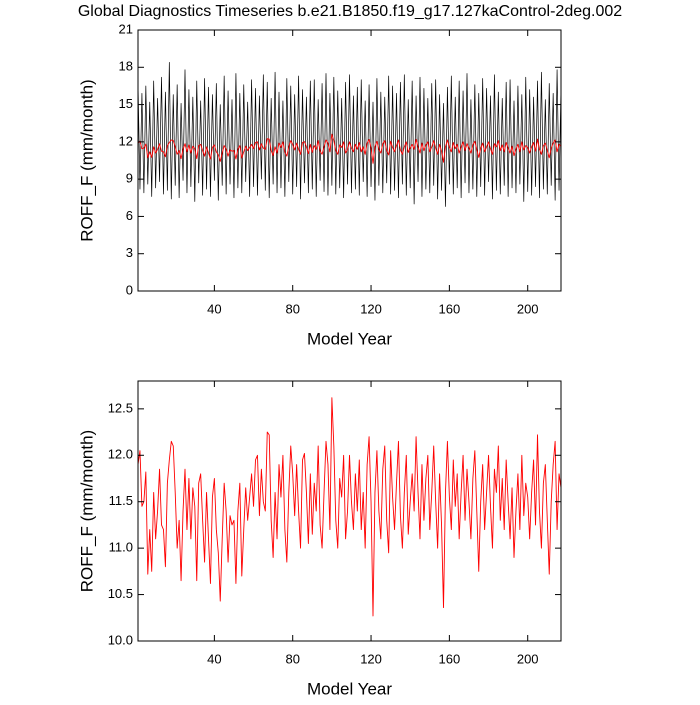  I want to click on y-tick-label: 15, so click(126, 103).